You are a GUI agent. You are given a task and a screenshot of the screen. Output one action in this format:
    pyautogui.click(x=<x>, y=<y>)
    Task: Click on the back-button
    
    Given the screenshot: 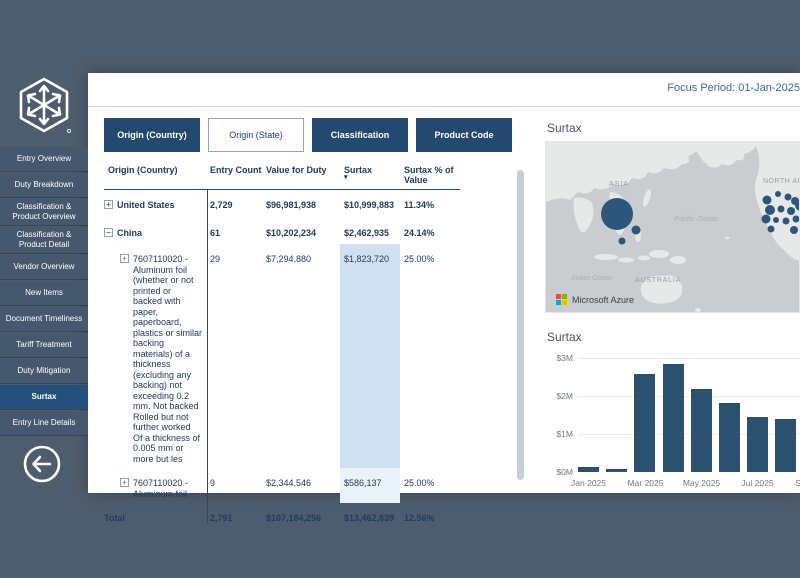 What is the action you would take?
    pyautogui.click(x=42, y=464)
    